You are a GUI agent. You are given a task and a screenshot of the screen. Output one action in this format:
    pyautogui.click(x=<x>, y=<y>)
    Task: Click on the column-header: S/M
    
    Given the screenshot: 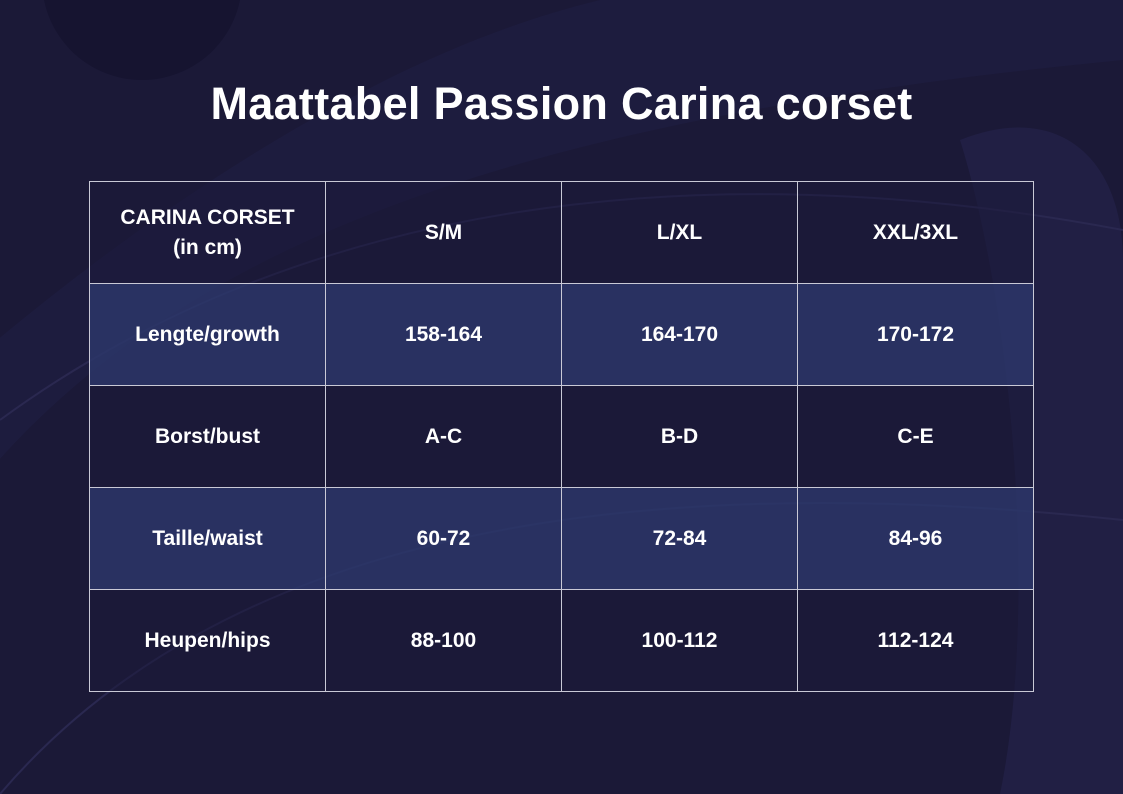 What is the action you would take?
    pyautogui.click(x=443, y=232)
    